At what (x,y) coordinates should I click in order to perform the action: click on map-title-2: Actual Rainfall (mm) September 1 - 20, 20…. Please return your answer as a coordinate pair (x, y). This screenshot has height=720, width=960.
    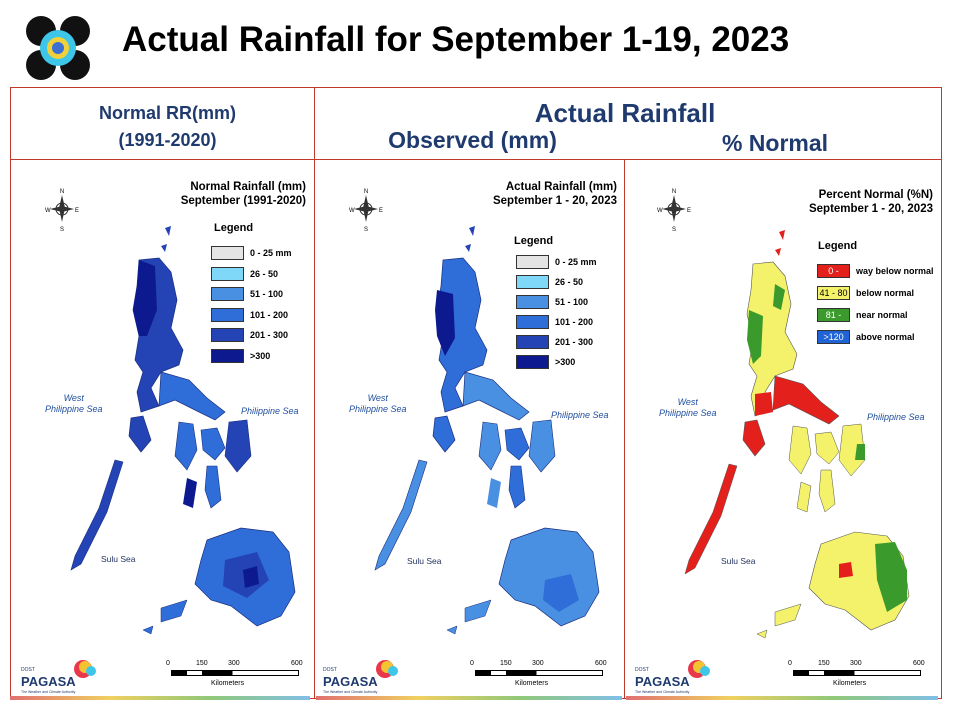
    Looking at the image, I should click on (554, 194).